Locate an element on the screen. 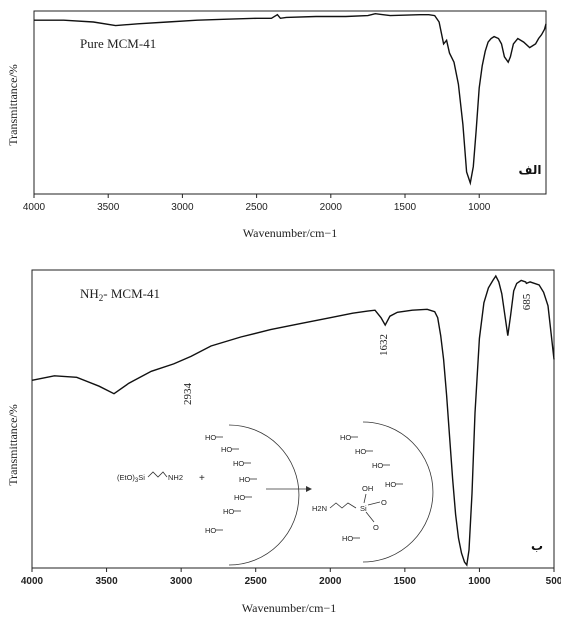 This screenshot has height=620, width=561. right-ho-label-4: HO is located at coordinates (347, 538).